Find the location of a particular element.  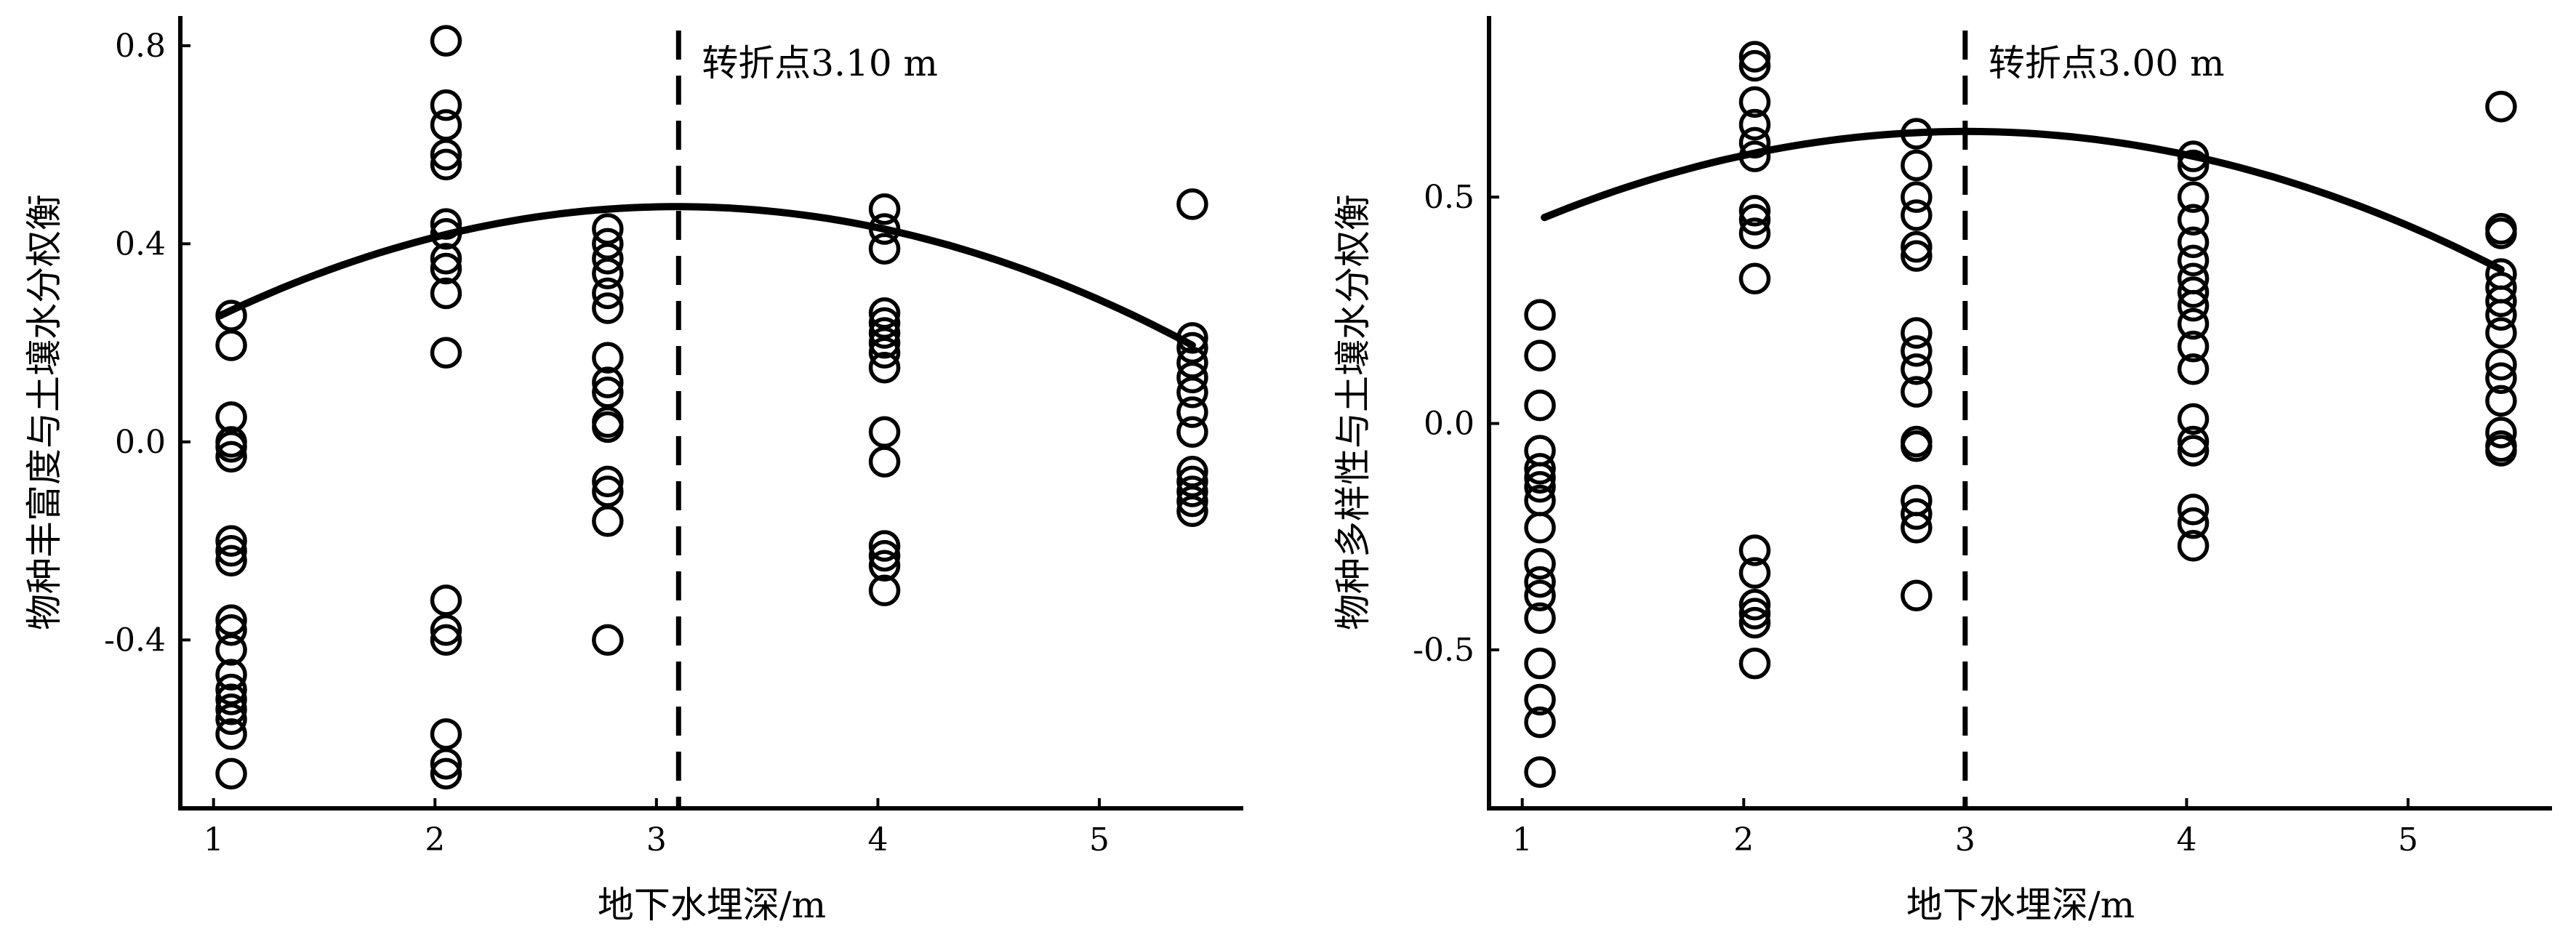

fit-curve is located at coordinates (706, 276).